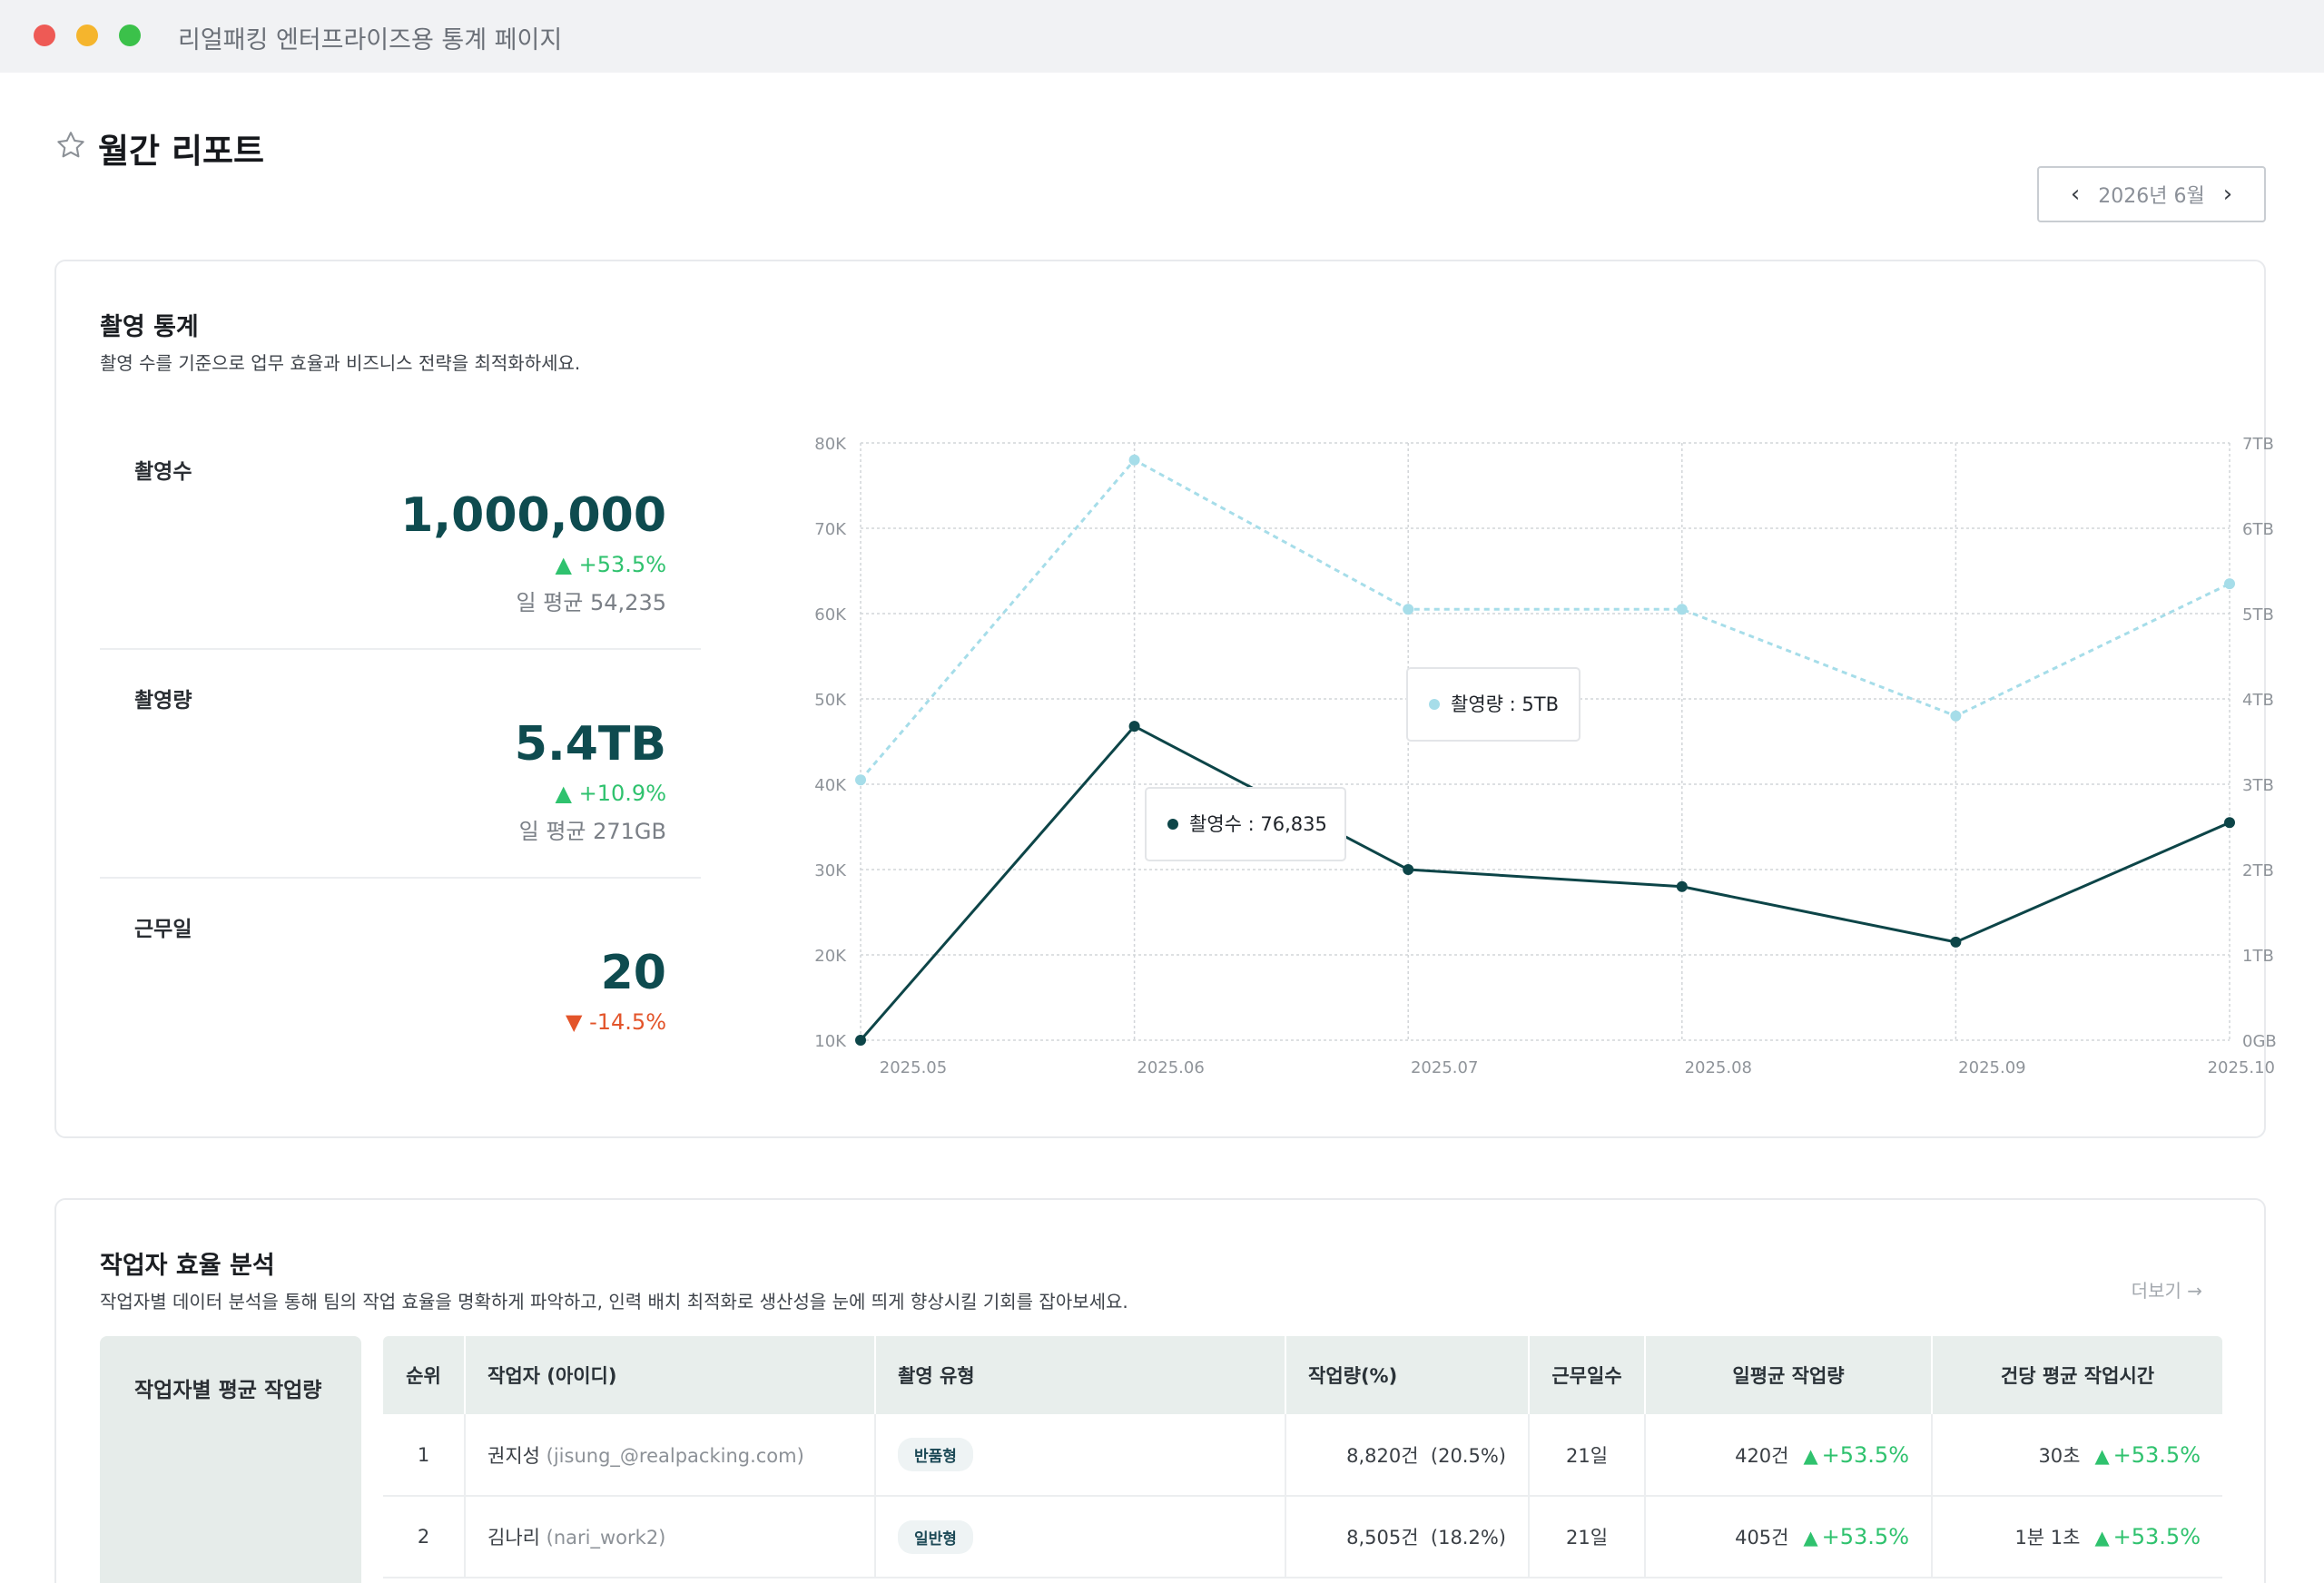 This screenshot has width=2324, height=1583. I want to click on worker-average-label: 작업자별 평균 작업량, so click(228, 1390).